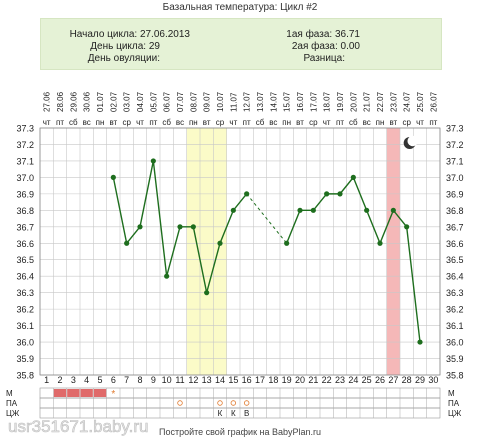 Image resolution: width=480 pixels, height=445 pixels. Describe the element at coordinates (380, 122) in the screenshot. I see `x-weekday-label: пн` at that location.